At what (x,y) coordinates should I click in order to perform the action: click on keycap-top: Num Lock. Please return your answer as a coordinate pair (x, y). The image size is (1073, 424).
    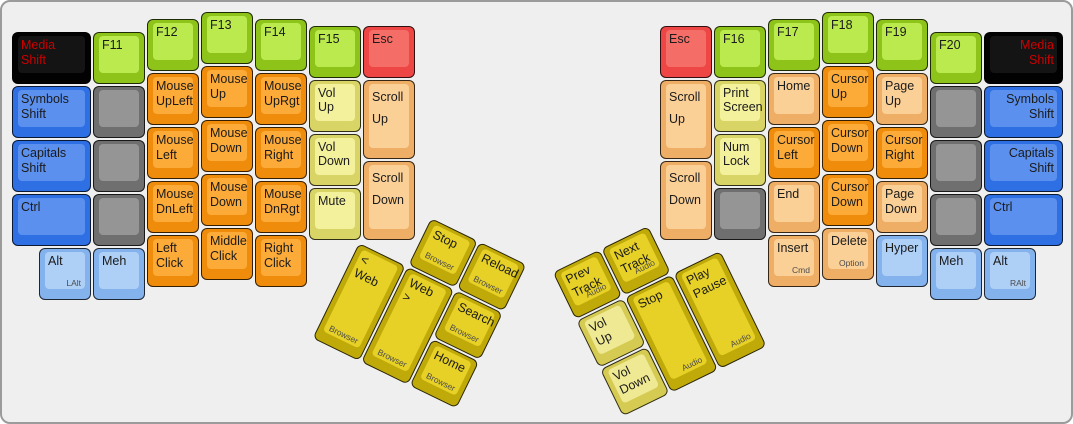
    Looking at the image, I should click on (740, 156).